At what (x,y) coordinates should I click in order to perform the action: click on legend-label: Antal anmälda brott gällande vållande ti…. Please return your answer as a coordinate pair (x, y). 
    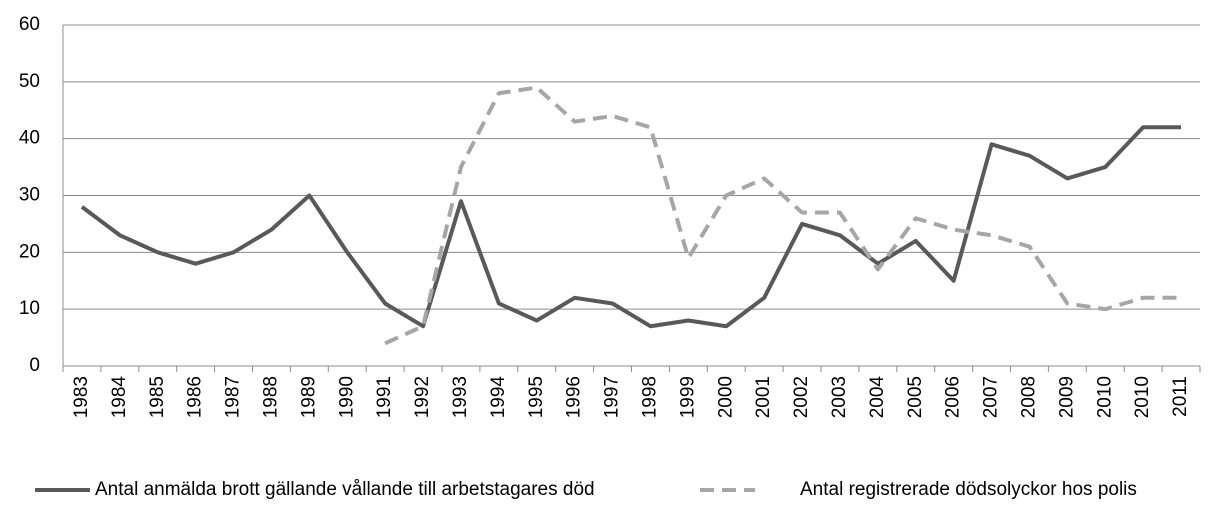
    Looking at the image, I should click on (345, 489).